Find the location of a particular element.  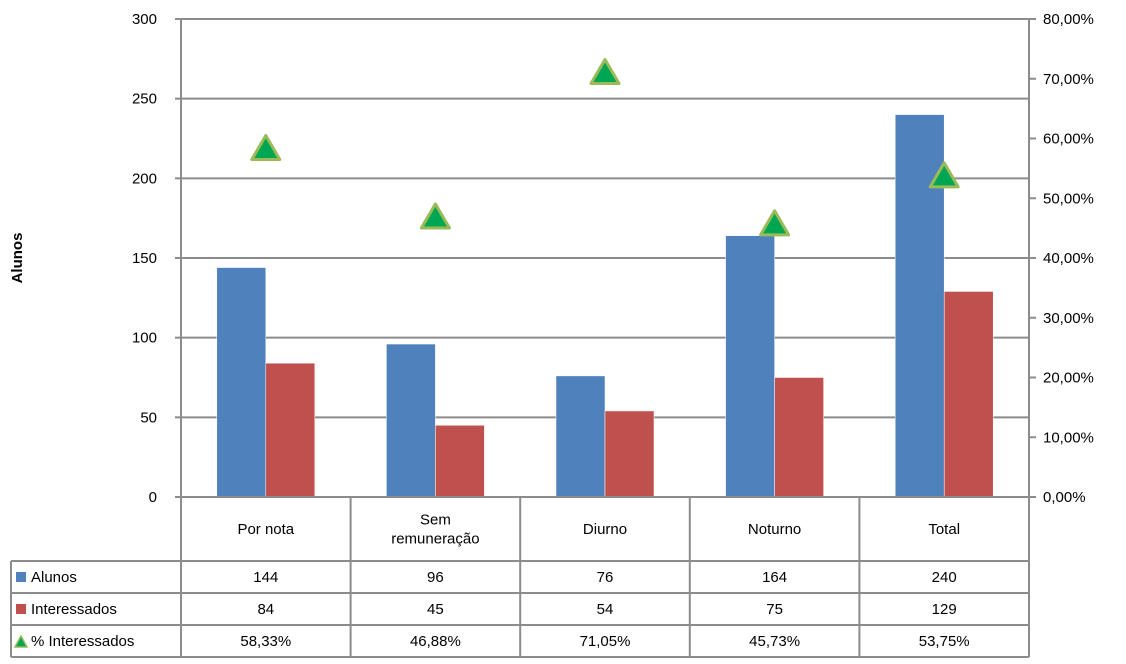

right-tick-label: 80,00% is located at coordinates (1068, 19).